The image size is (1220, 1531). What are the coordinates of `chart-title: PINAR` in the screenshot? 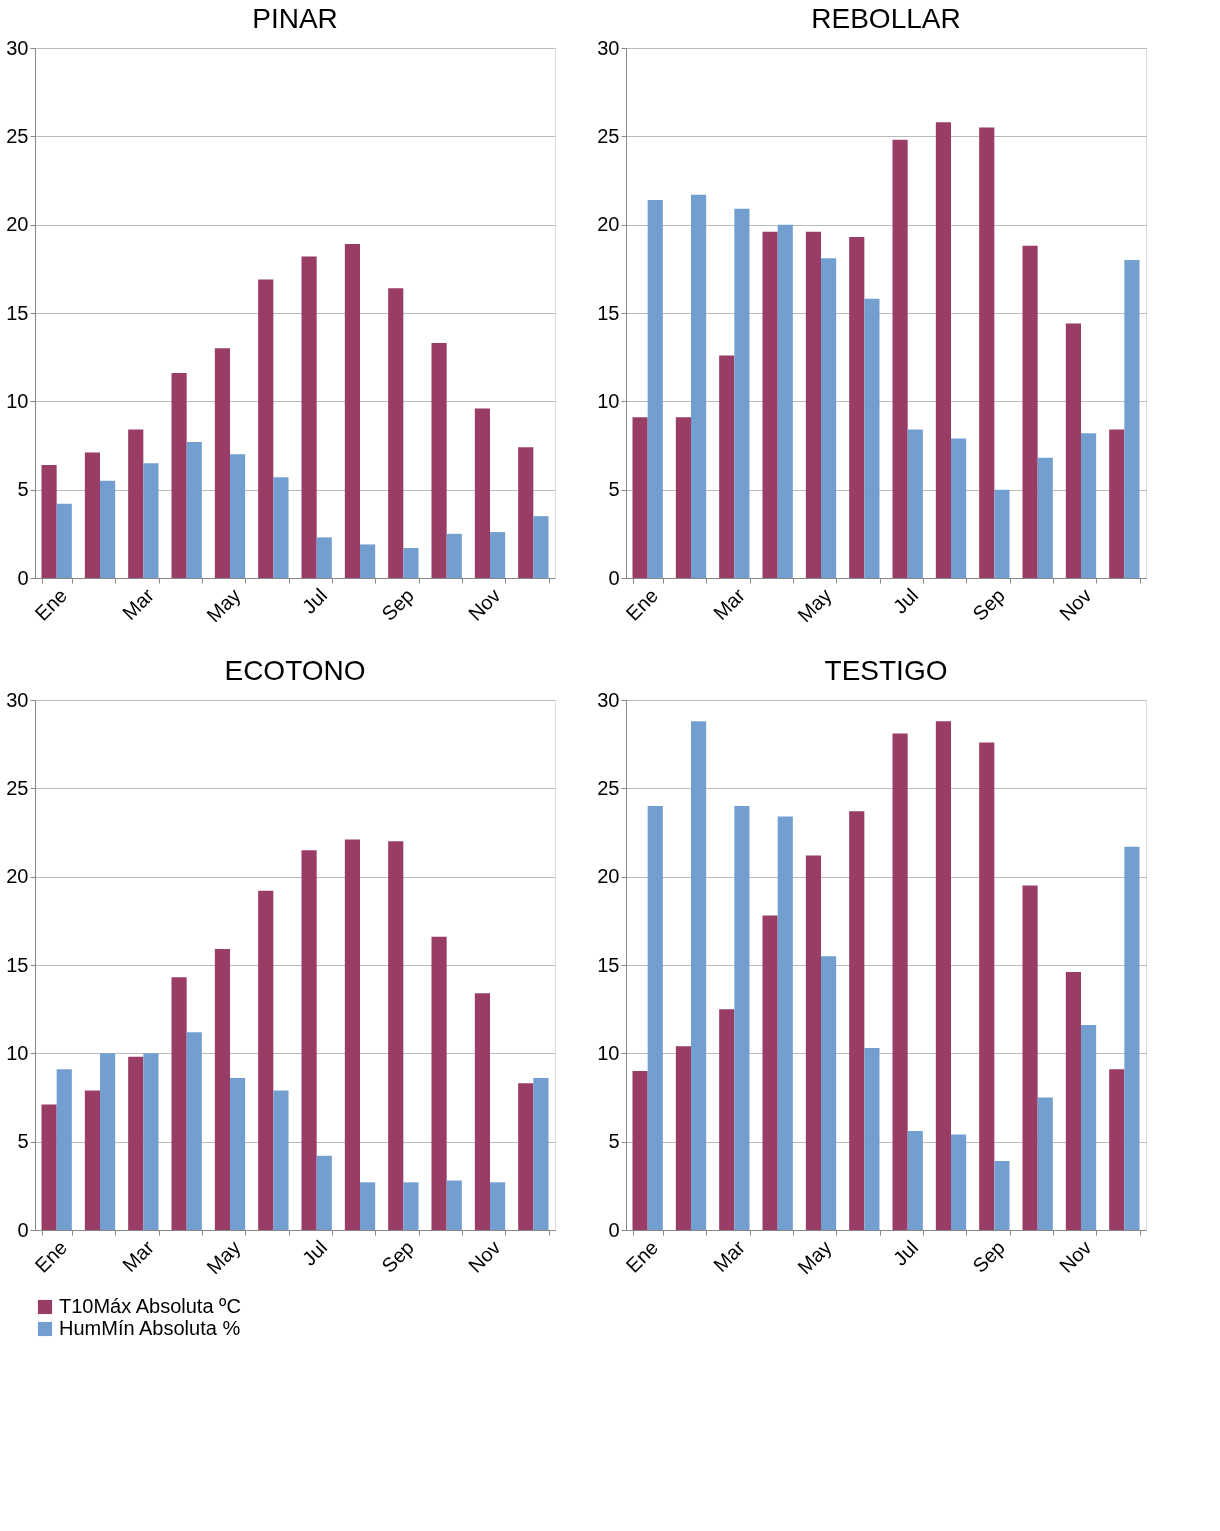 It's located at (295, 18).